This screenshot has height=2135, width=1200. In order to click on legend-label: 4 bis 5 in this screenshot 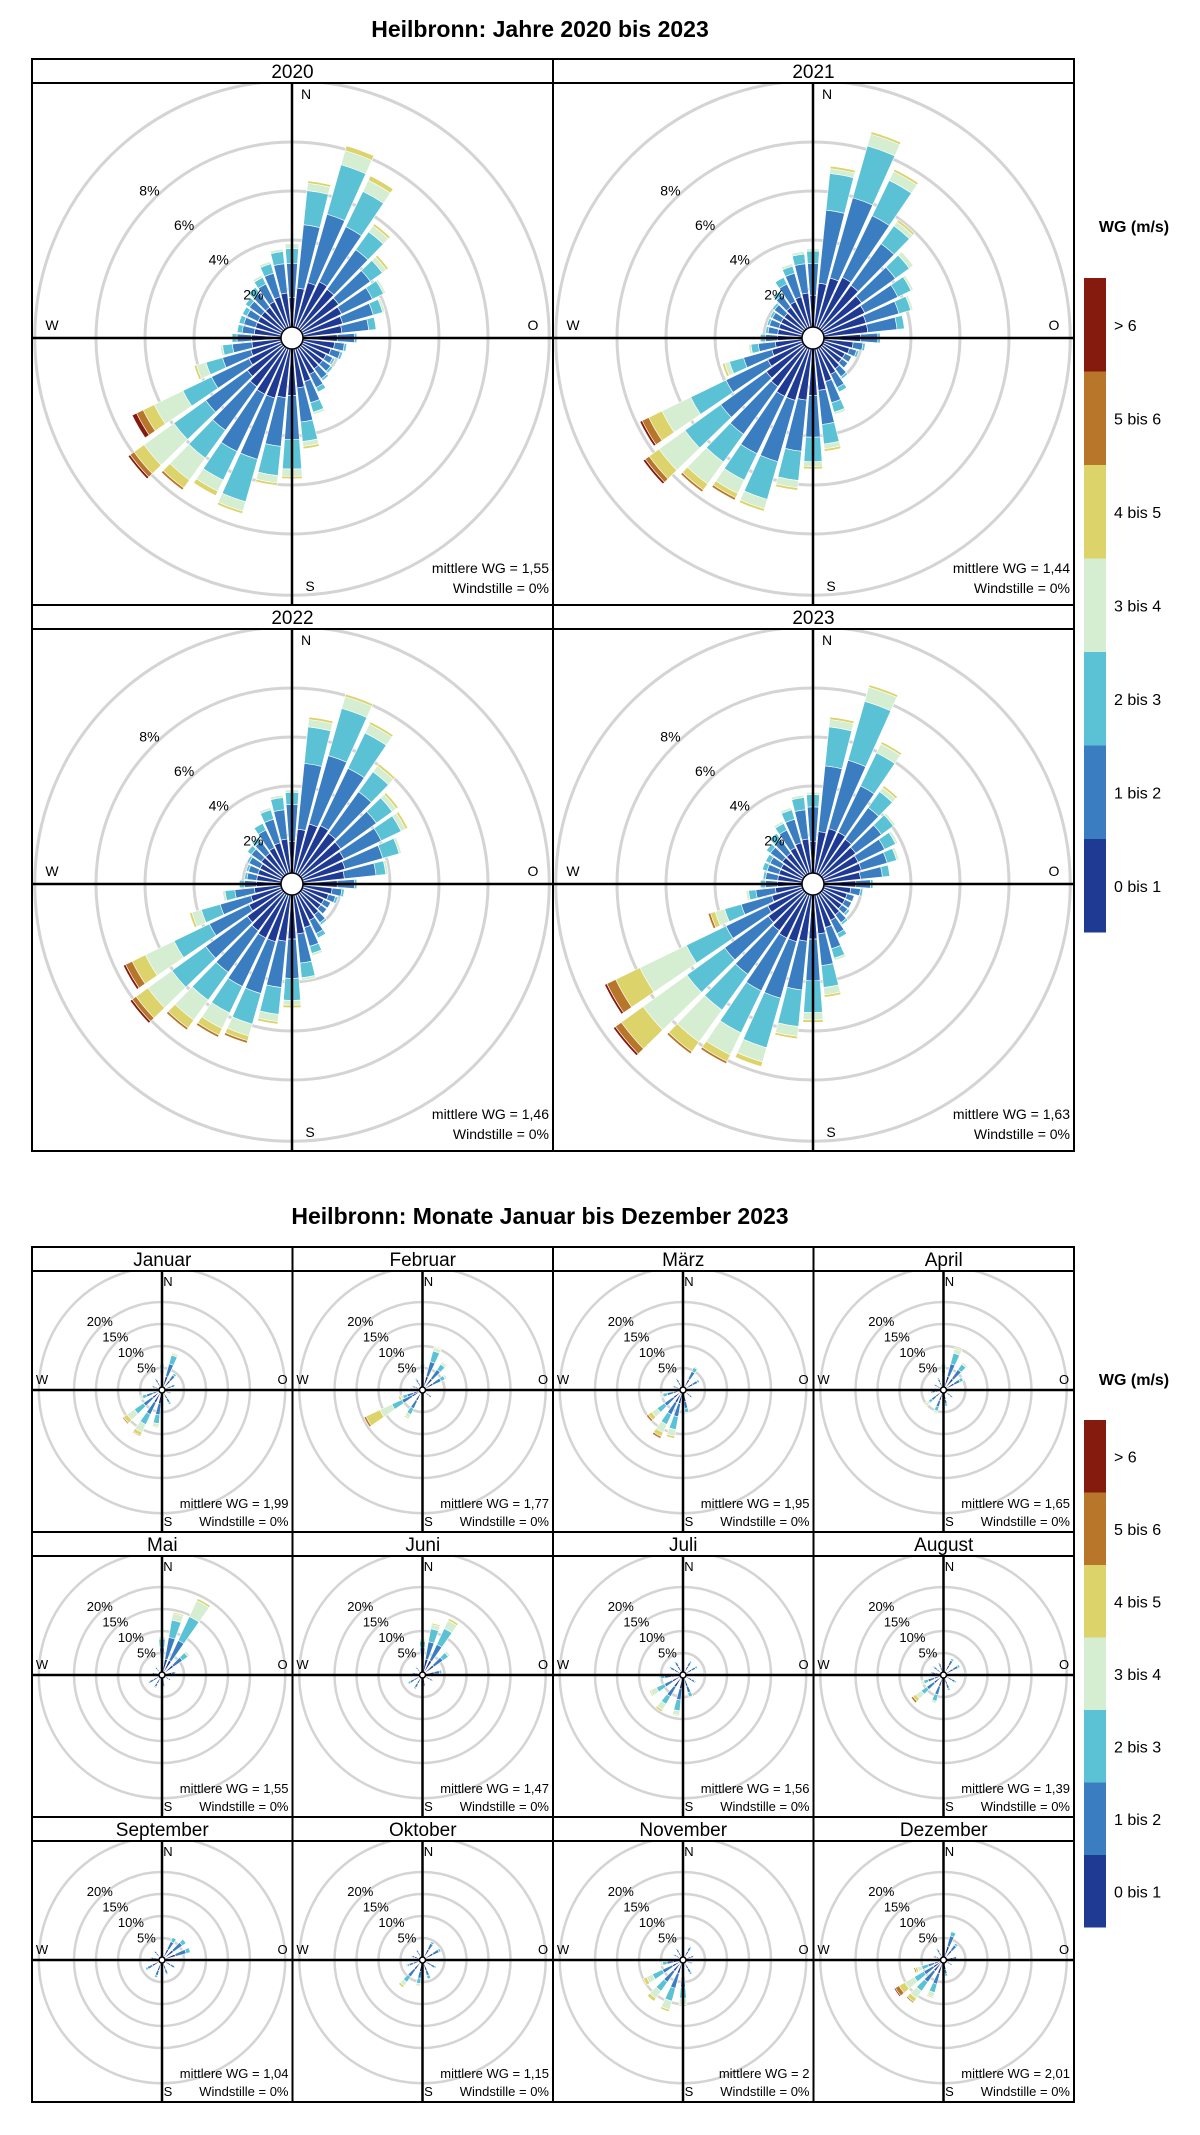, I will do `click(1137, 1602)`.